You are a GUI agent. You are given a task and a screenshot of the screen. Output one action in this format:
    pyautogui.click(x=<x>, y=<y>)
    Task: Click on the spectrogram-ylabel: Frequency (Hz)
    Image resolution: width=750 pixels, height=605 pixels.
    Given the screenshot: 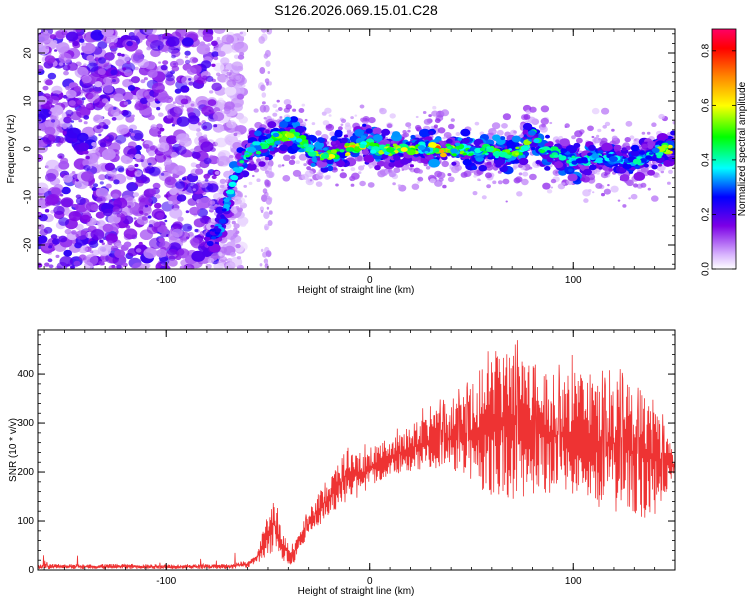 What is the action you would take?
    pyautogui.click(x=11, y=149)
    